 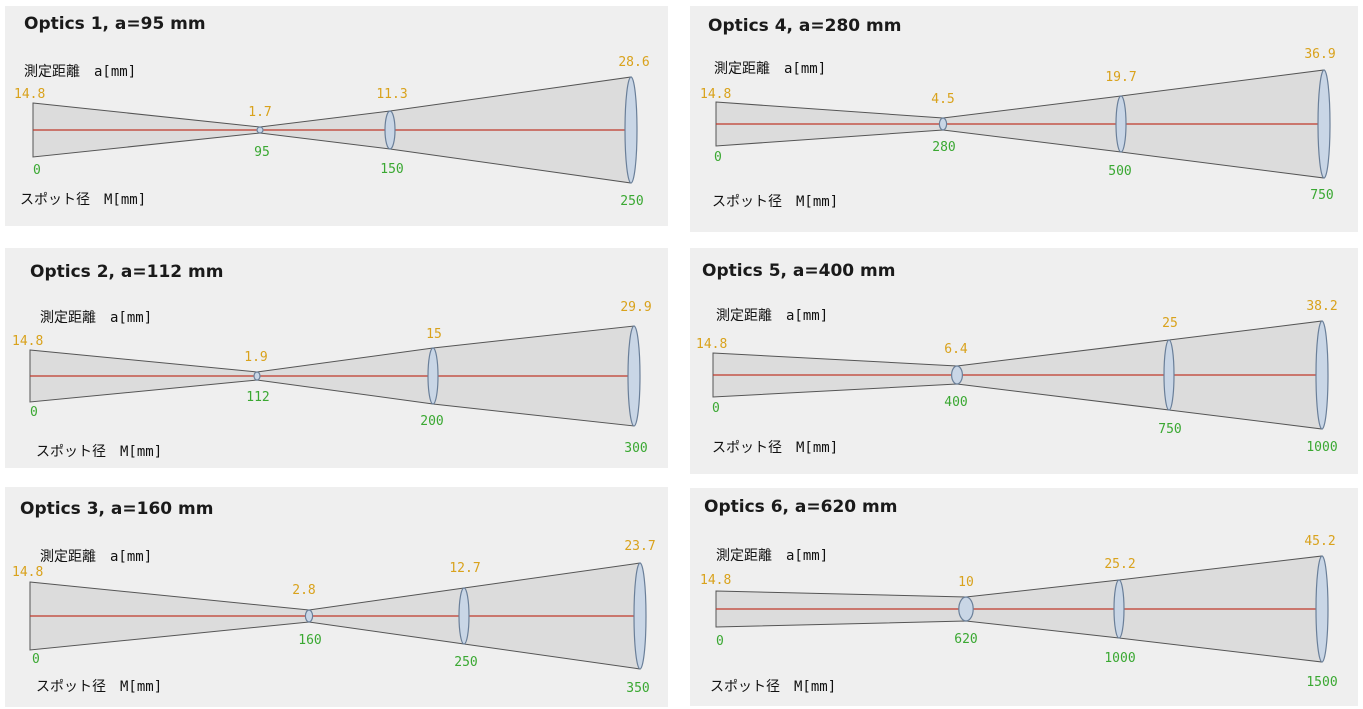 I want to click on panel-title: Optics 4, a=280 mm, so click(x=805, y=26).